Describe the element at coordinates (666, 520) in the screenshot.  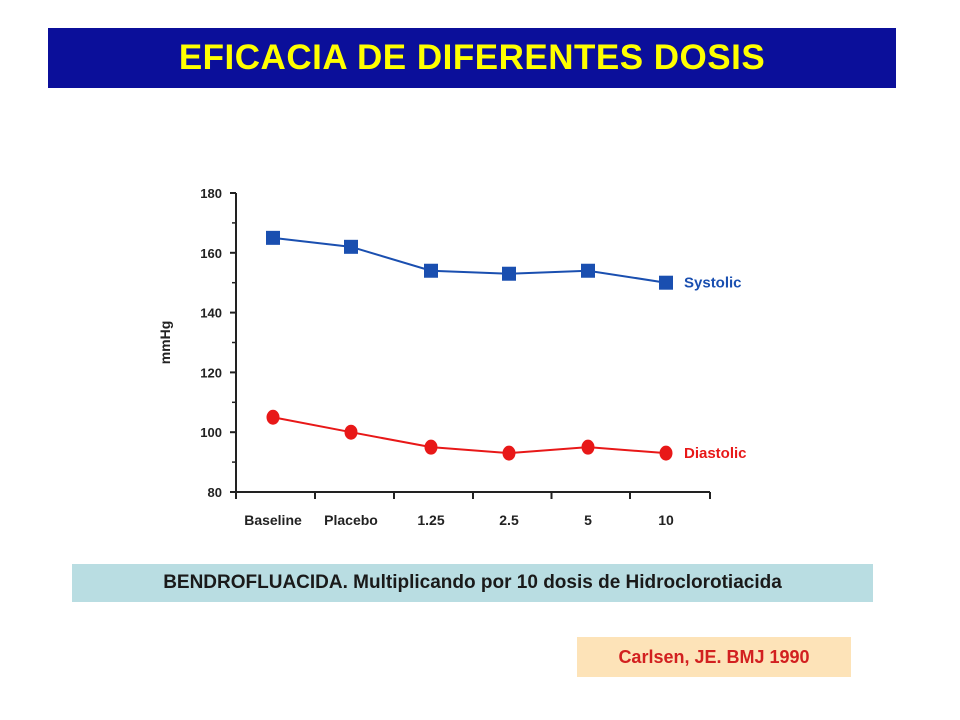
I see `x-tick-label: 10` at that location.